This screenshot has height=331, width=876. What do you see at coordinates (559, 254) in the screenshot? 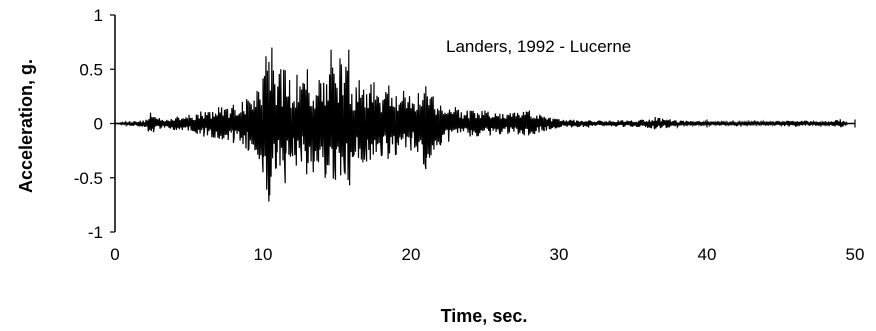
I see `x-tick-label: 30` at bounding box center [559, 254].